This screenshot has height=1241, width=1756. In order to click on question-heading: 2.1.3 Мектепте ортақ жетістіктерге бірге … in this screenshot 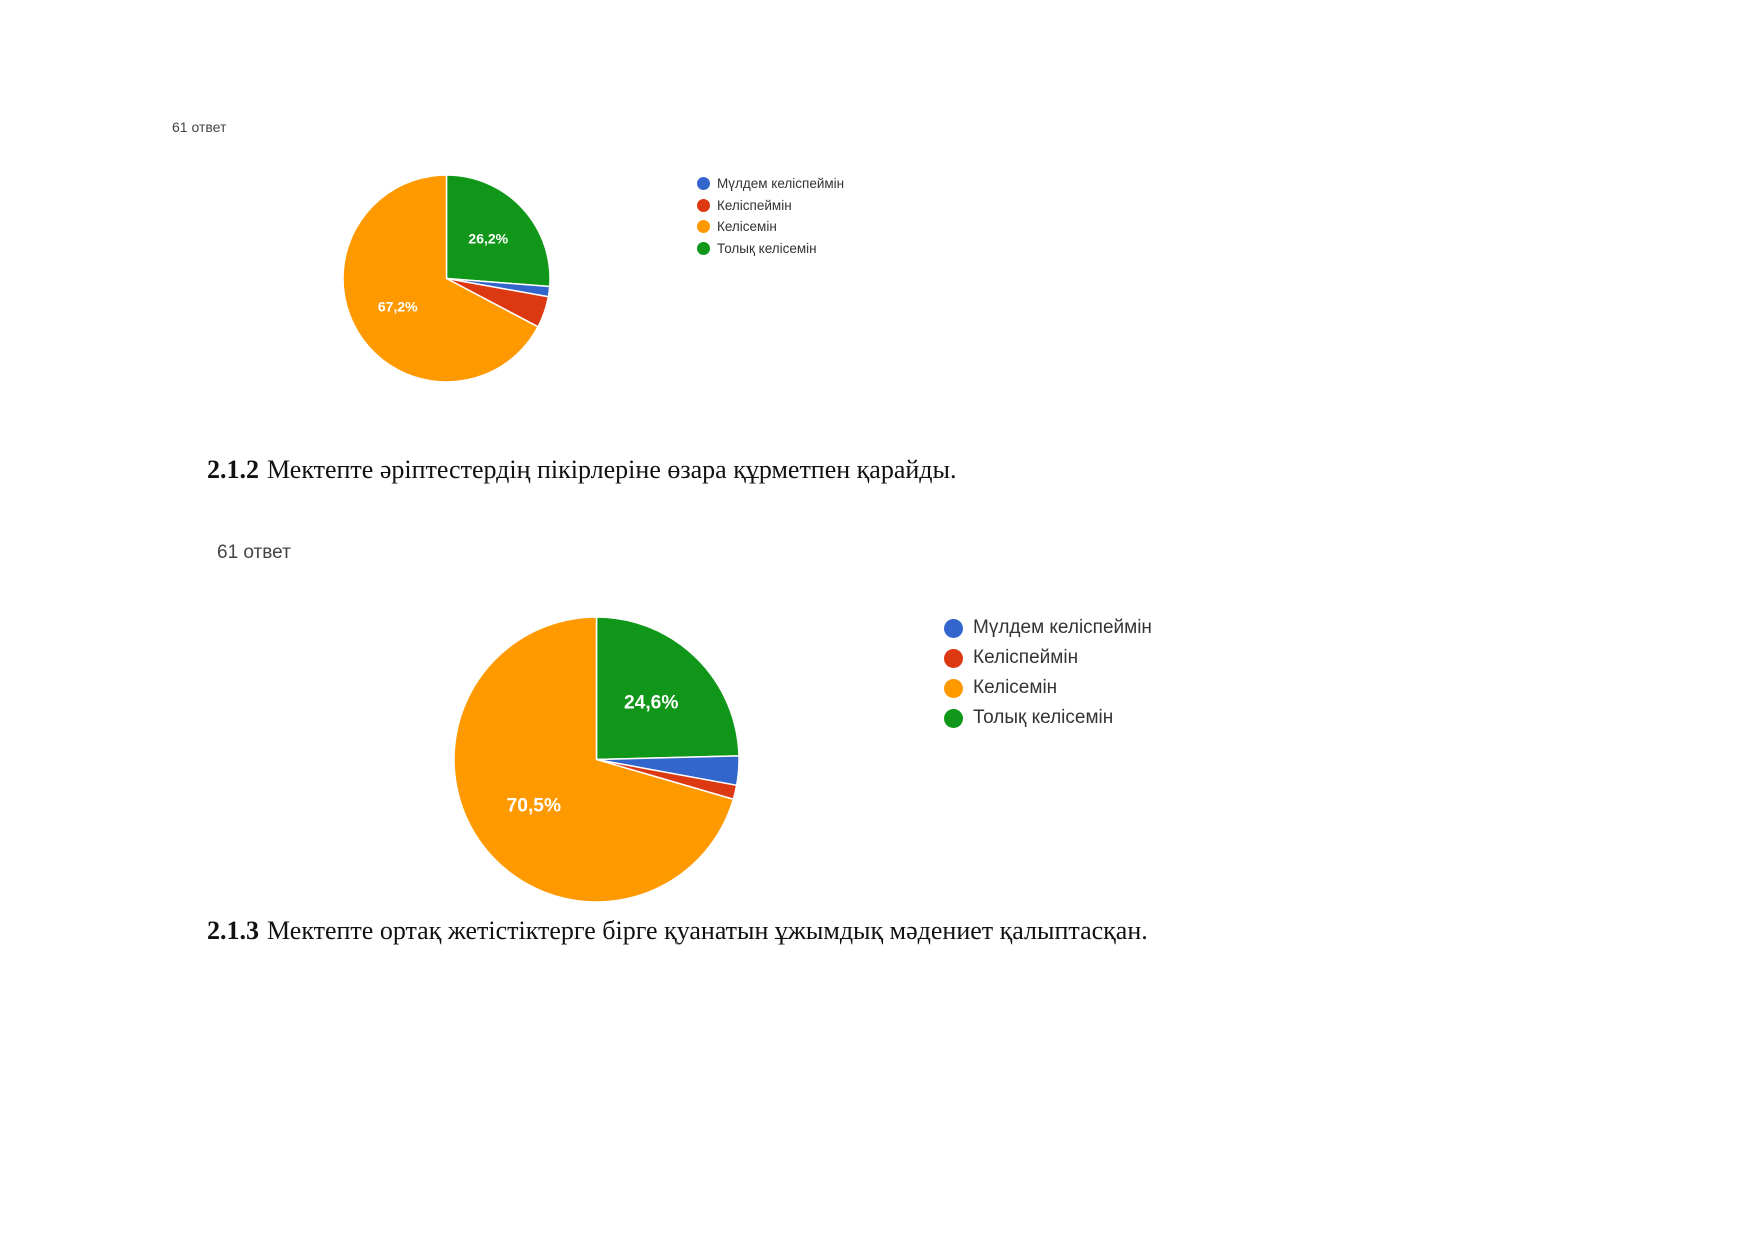, I will do `click(677, 931)`.